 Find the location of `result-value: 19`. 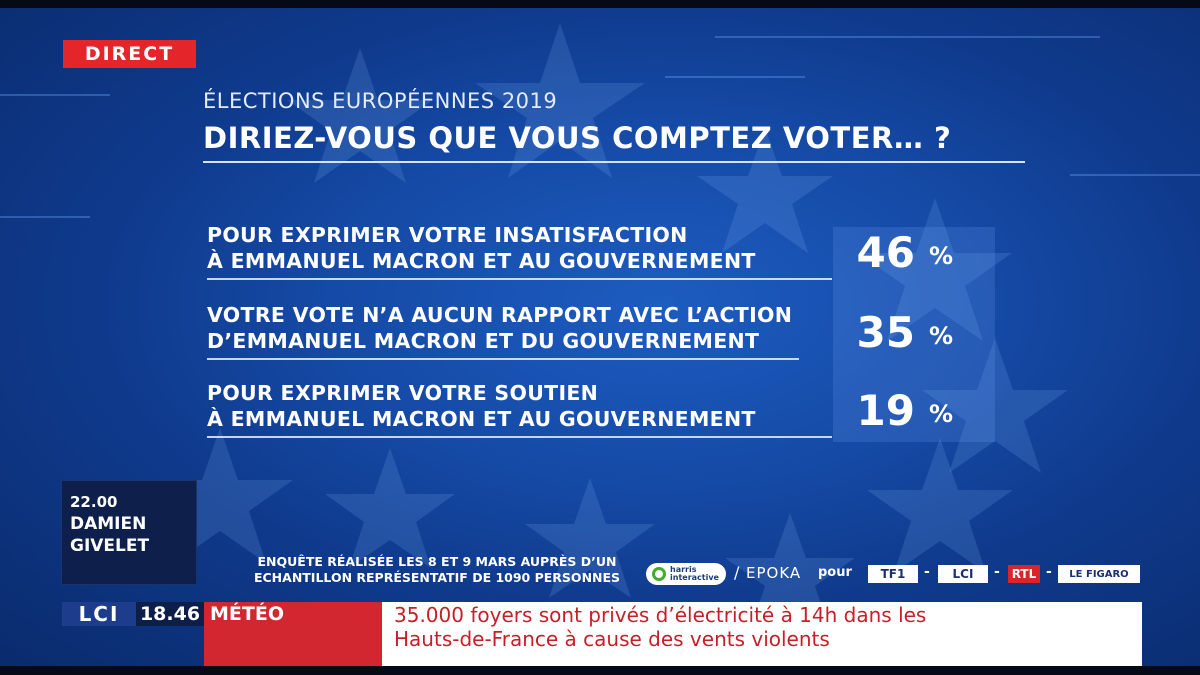

result-value: 19 is located at coordinates (885, 410).